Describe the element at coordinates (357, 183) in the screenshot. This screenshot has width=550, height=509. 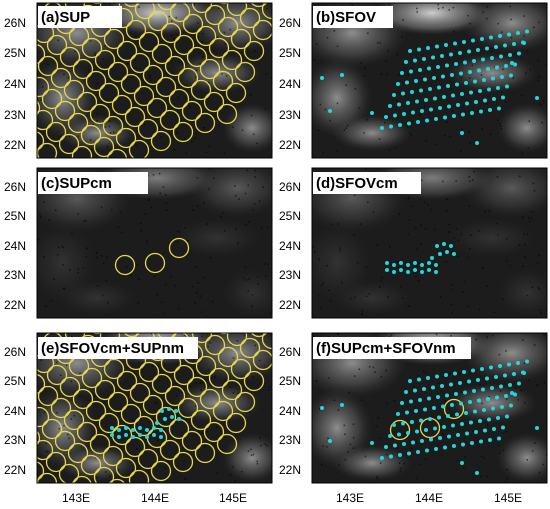
I see `panel-d-title: (d)SFOVcm` at that location.